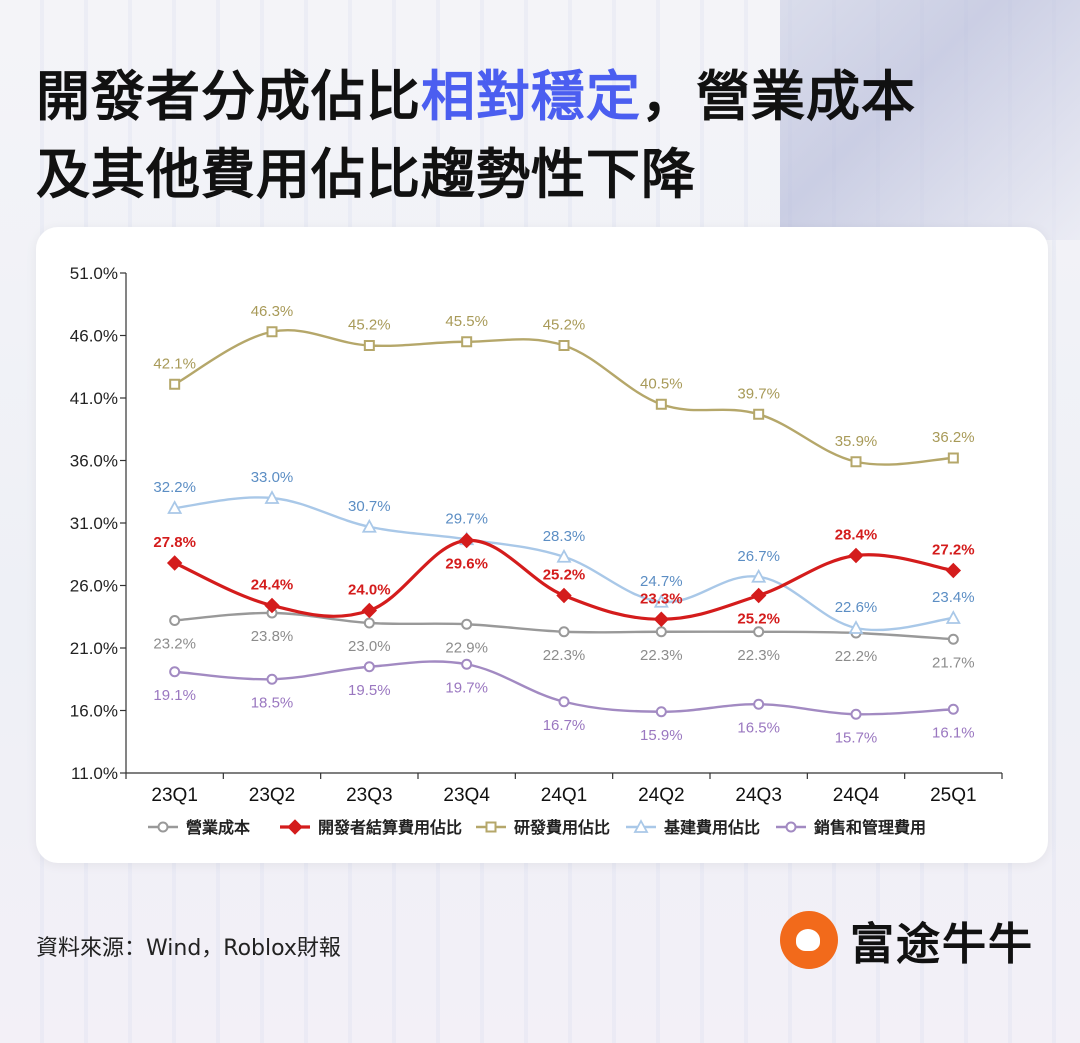 The height and width of the screenshot is (1043, 1080). What do you see at coordinates (953, 597) in the screenshot?
I see `data-label: 23.4%` at bounding box center [953, 597].